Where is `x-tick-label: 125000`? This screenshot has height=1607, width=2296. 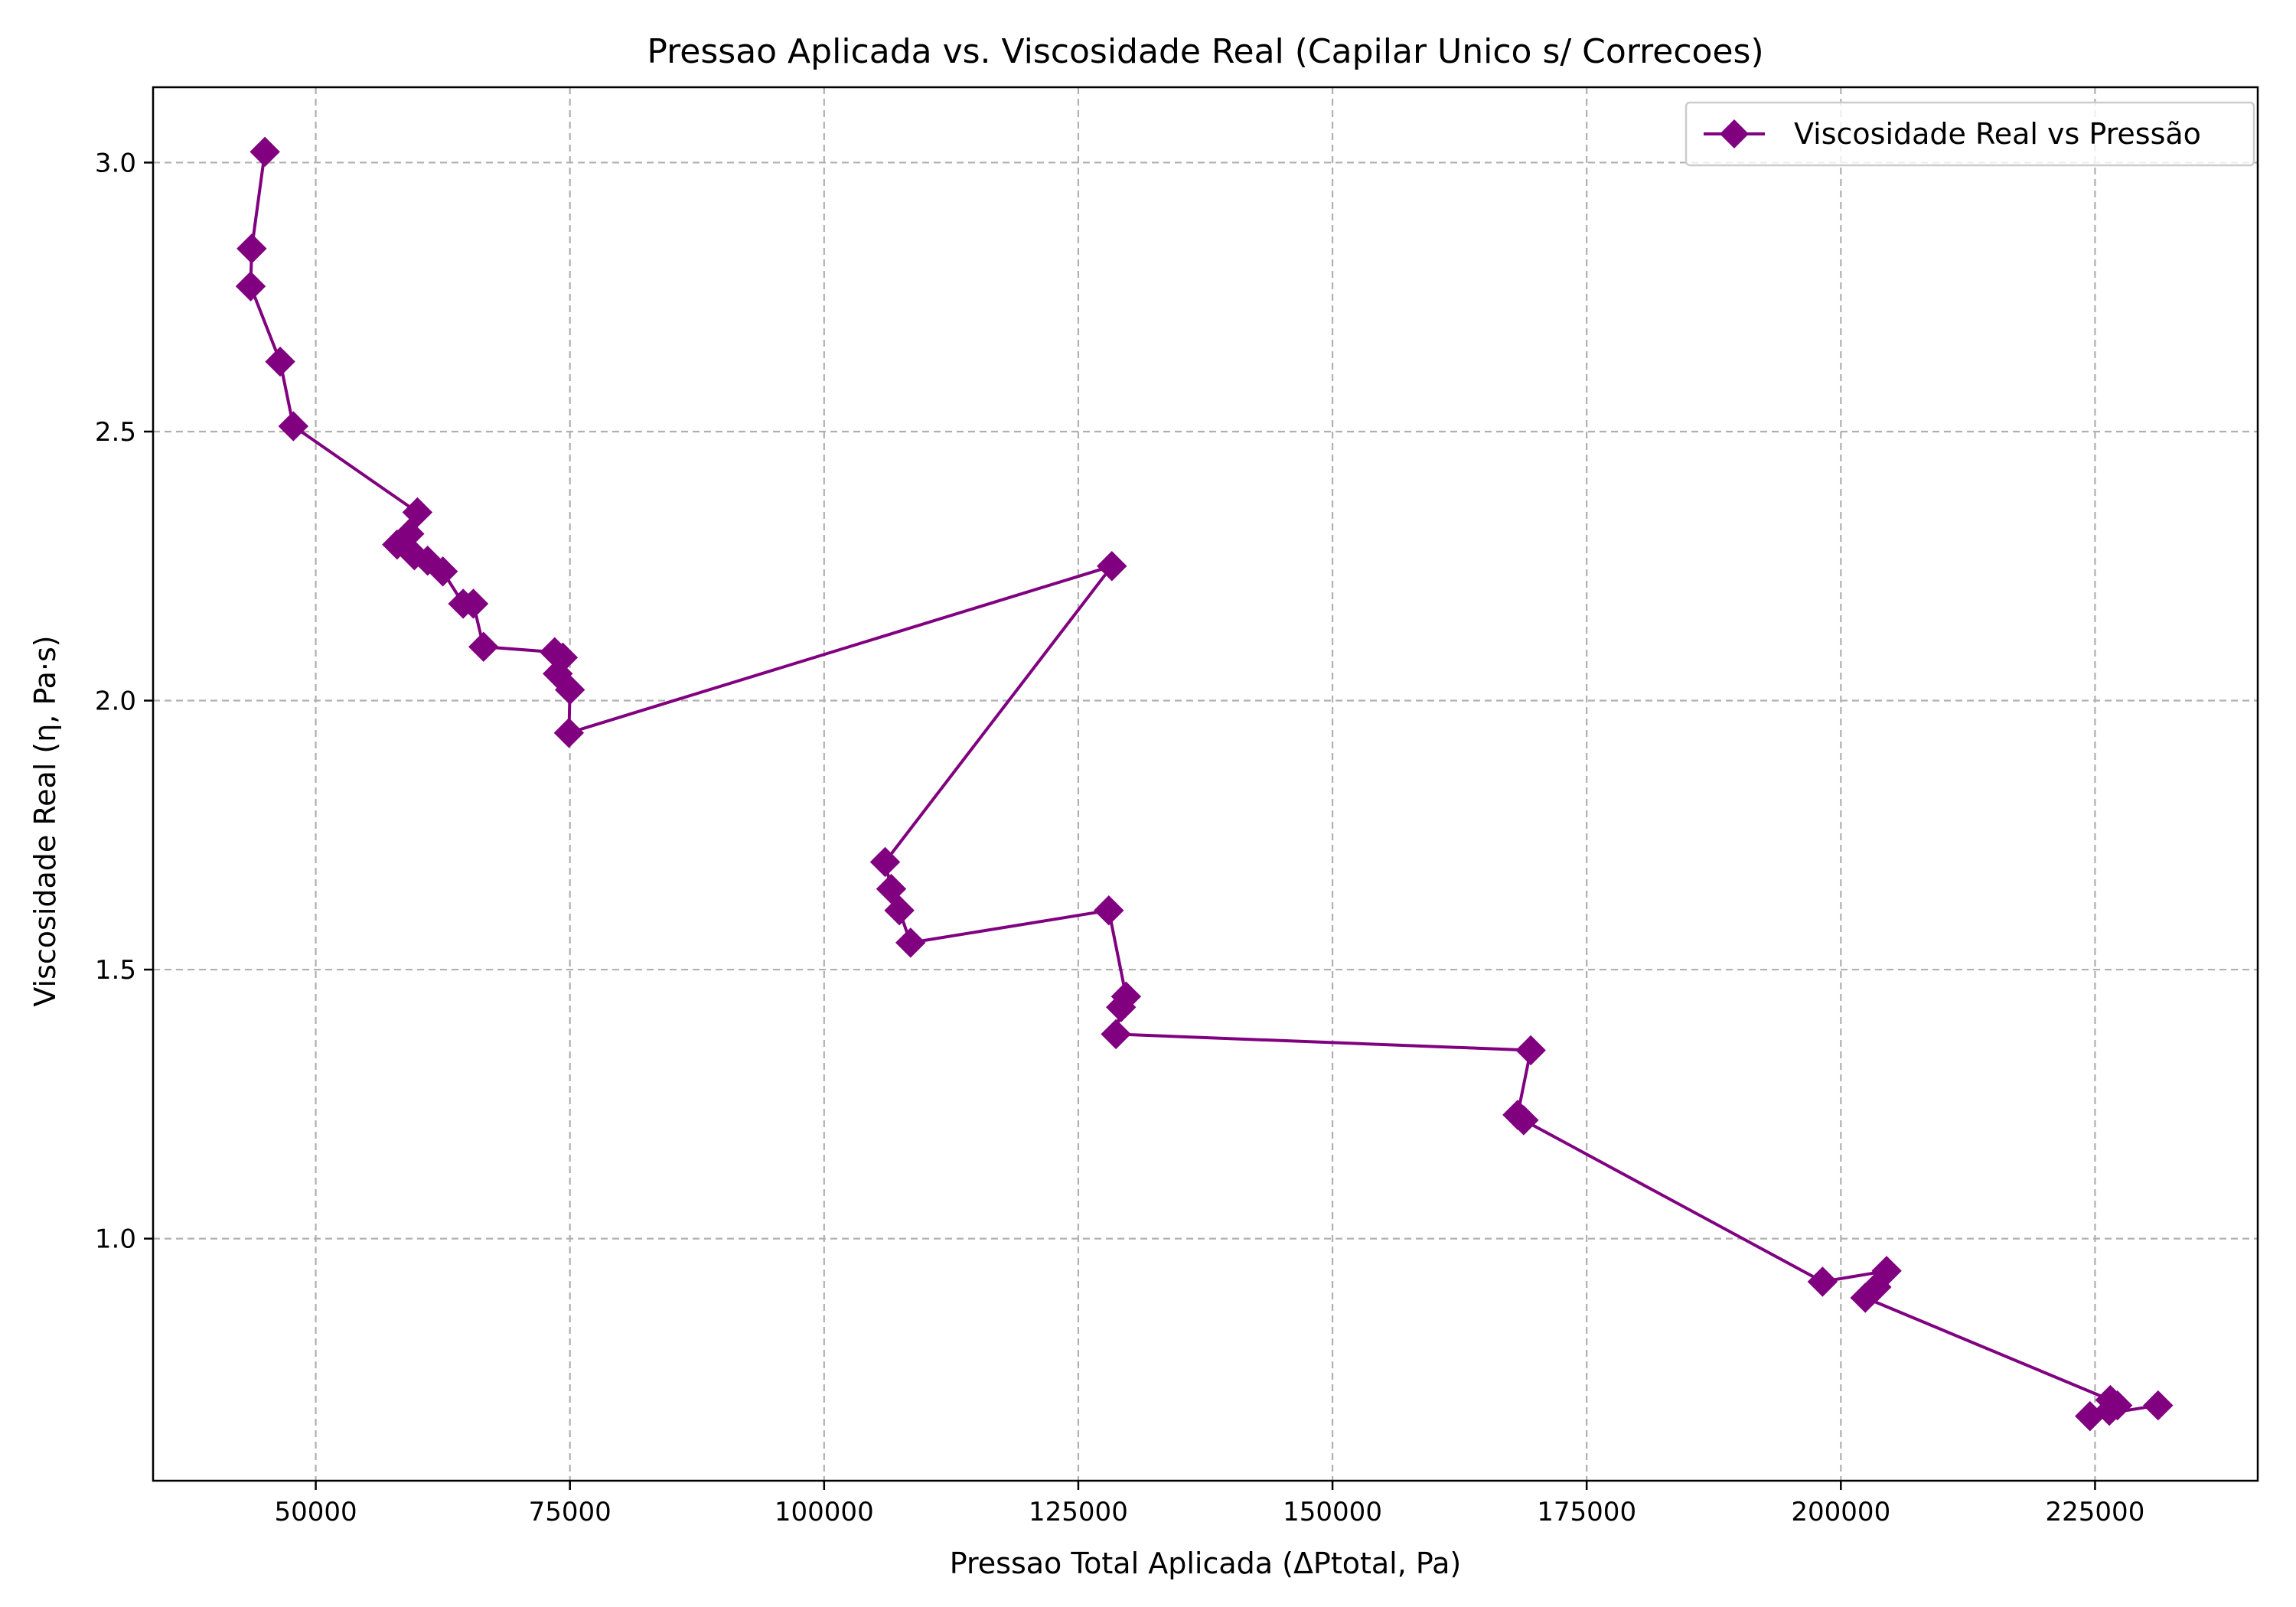 x-tick-label: 125000 is located at coordinates (1078, 1512).